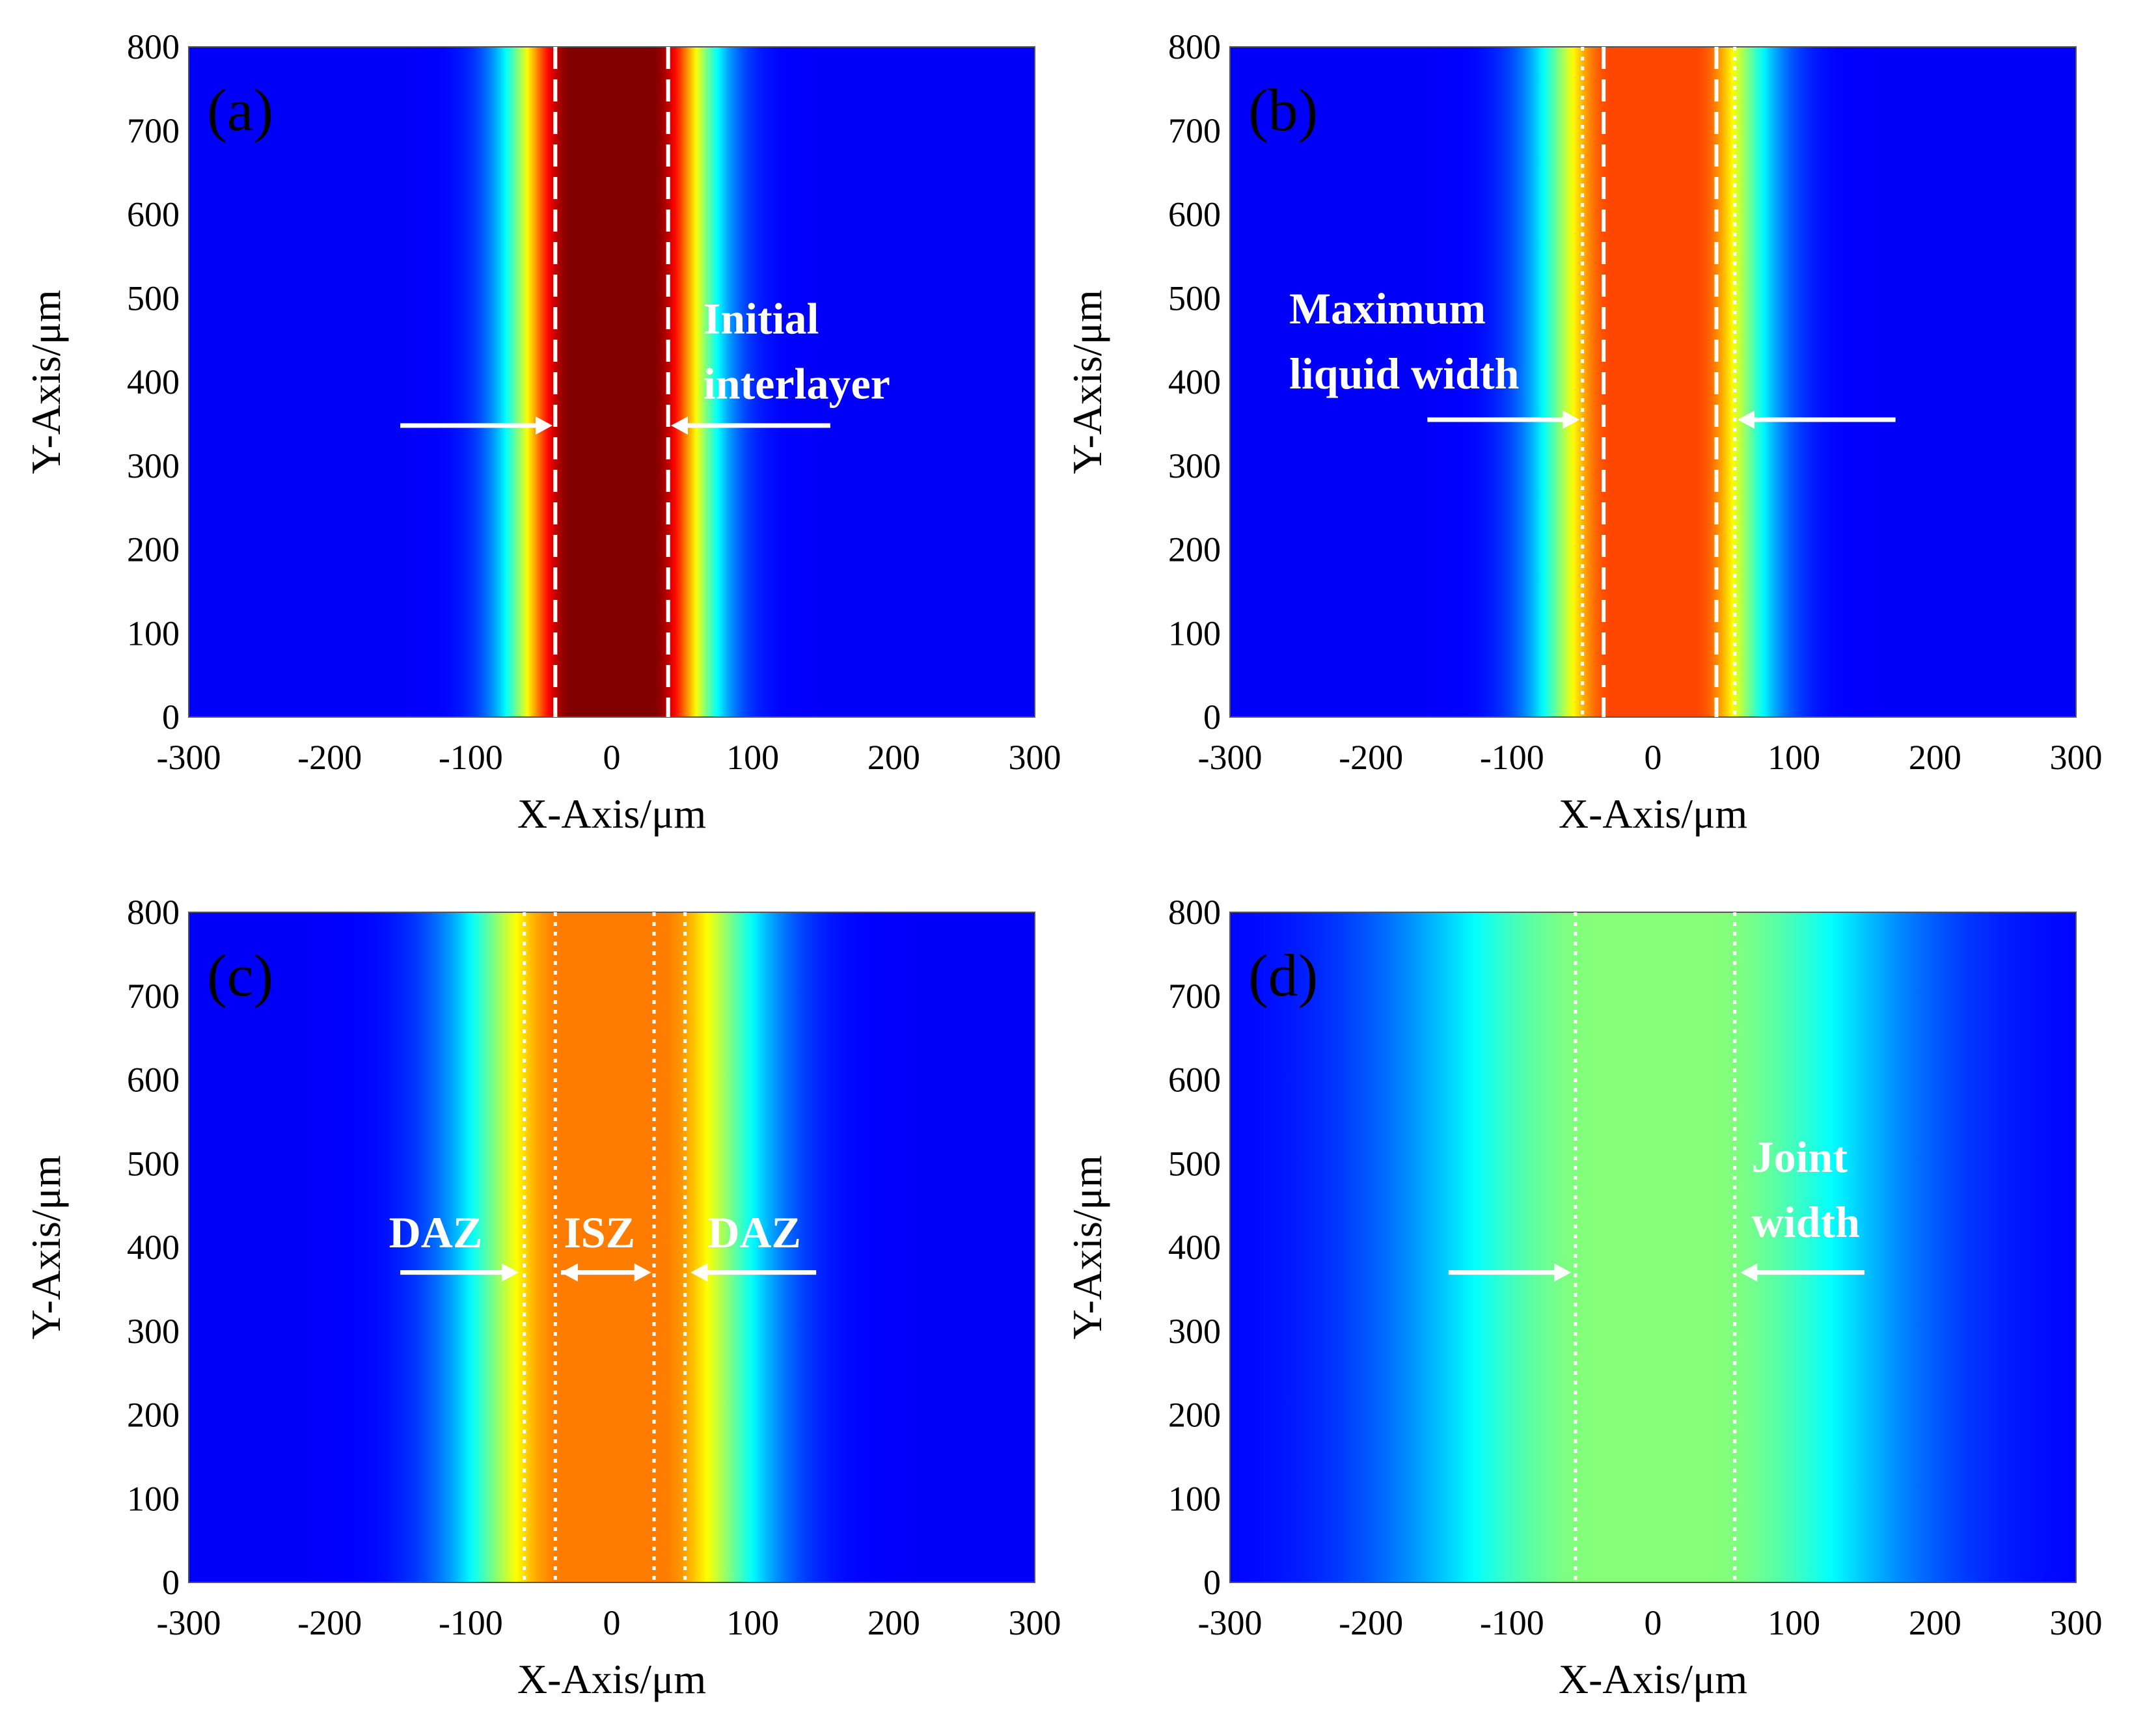 The width and height of the screenshot is (2130, 1736). Describe the element at coordinates (752, 757) in the screenshot. I see `x-tick-label-a-4: 100` at that location.